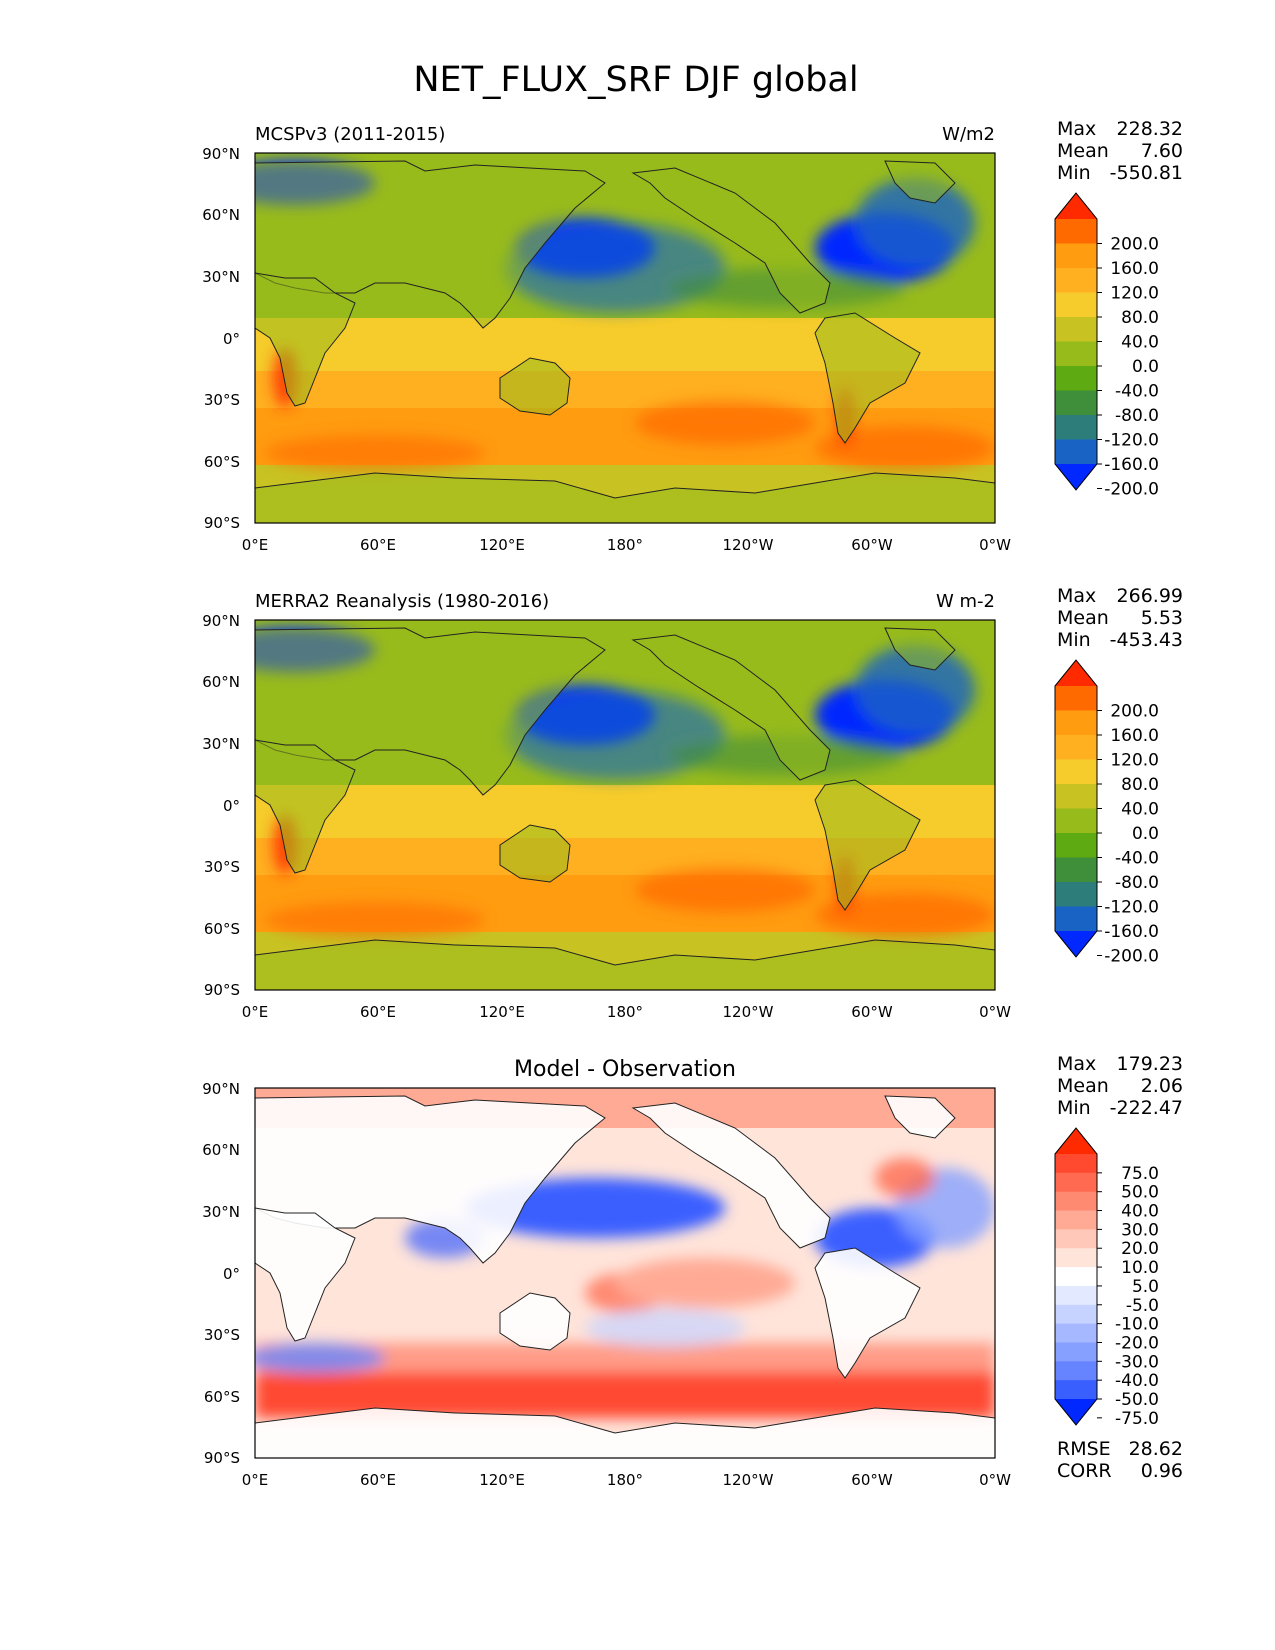 The width and height of the screenshot is (1275, 1650). Describe the element at coordinates (1120, 1086) in the screenshot. I see `stats-box: Max 179.23 Mean 2.06 Min -222.47` at that location.